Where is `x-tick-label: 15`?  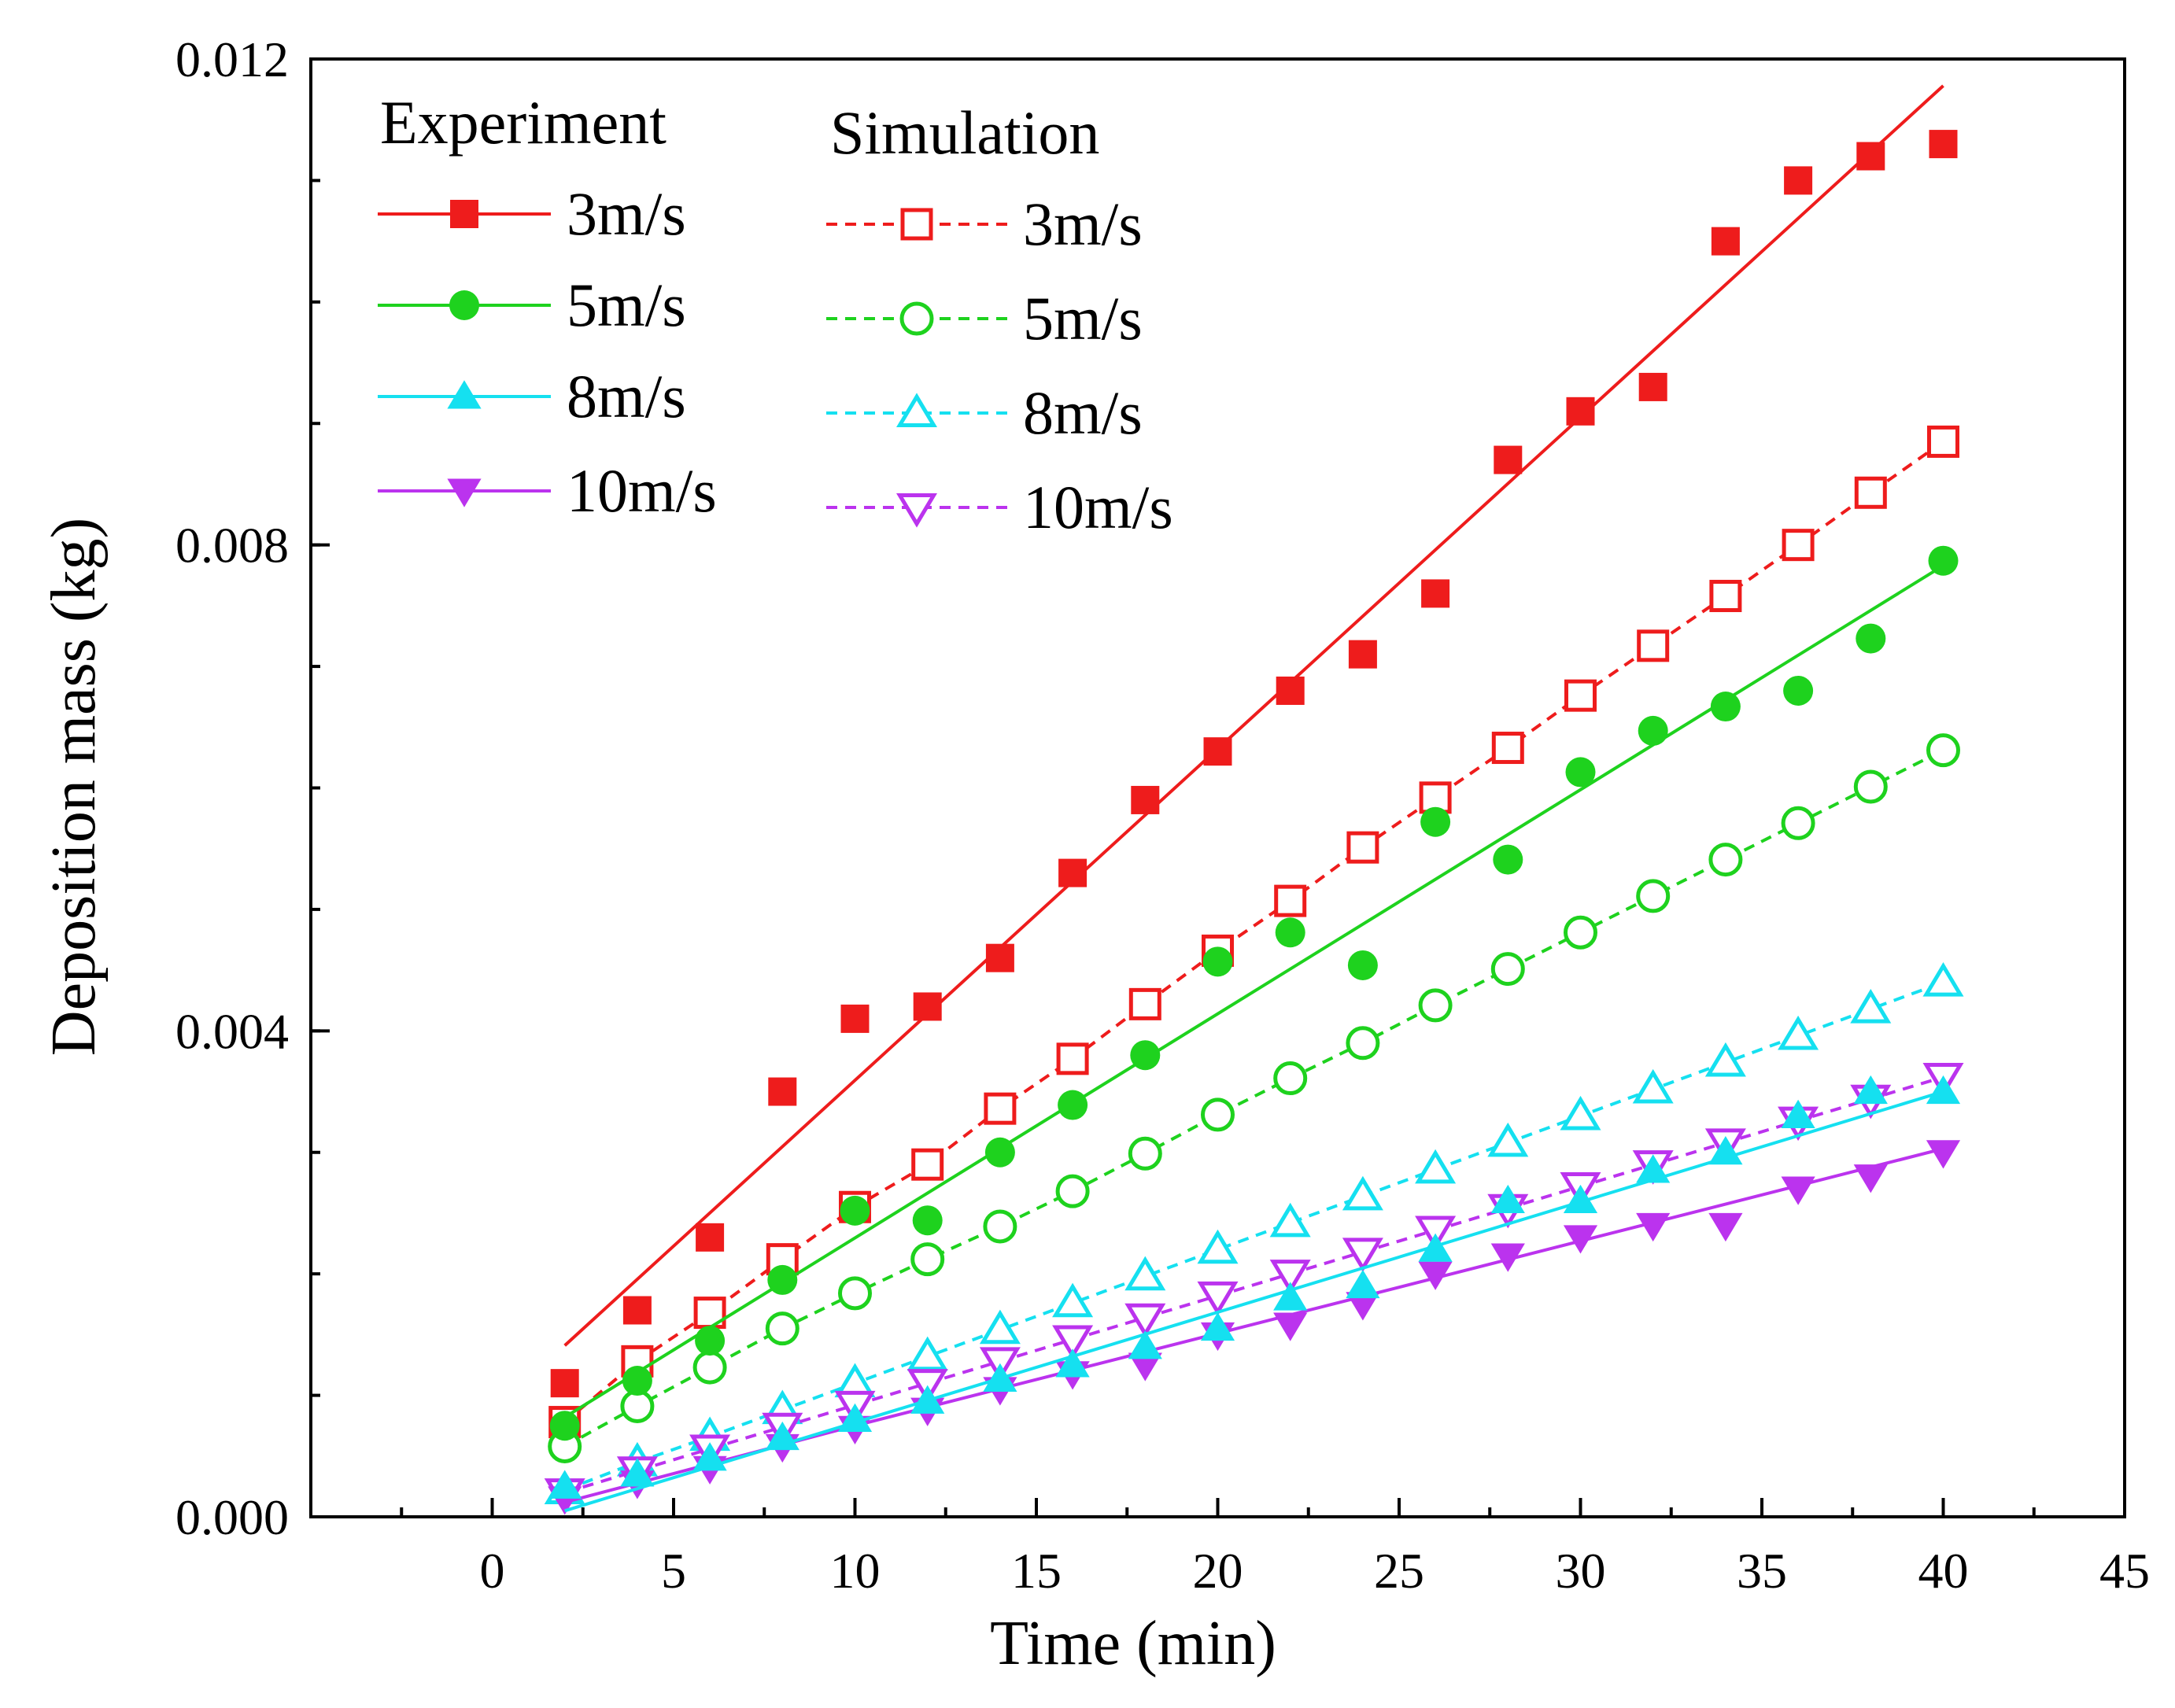 x-tick-label: 15 is located at coordinates (1037, 1571).